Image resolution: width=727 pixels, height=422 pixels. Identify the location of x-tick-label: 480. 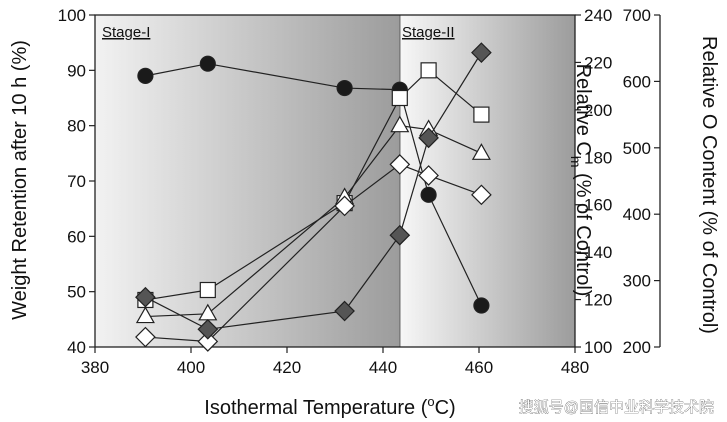
(575, 367).